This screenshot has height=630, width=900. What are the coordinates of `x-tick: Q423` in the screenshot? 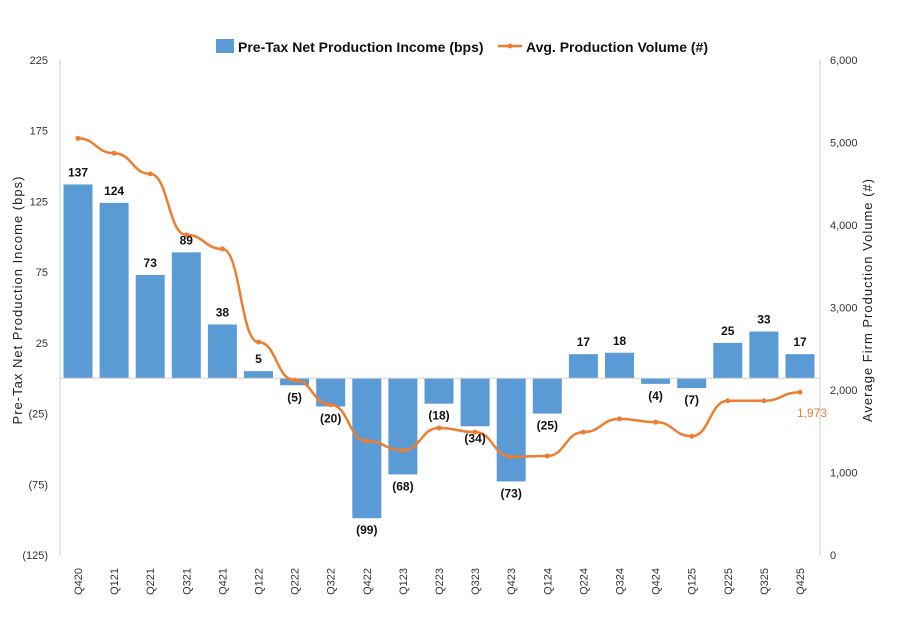 It's located at (512, 581).